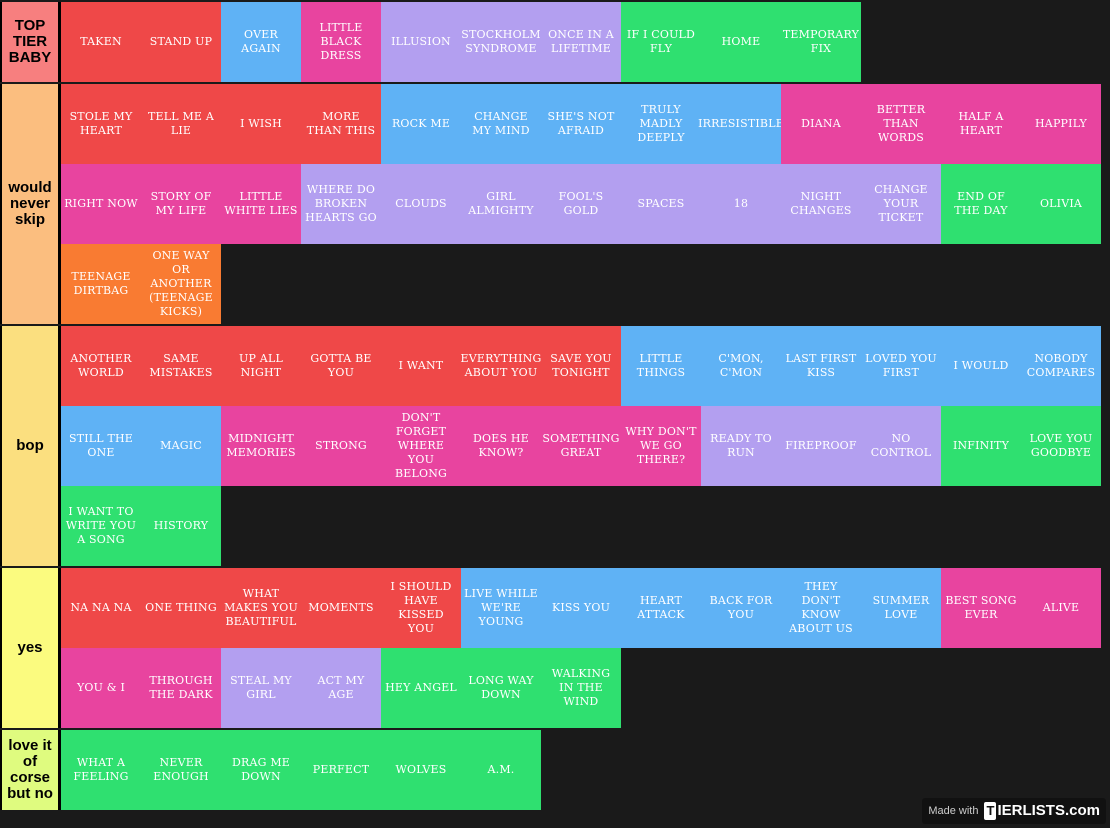  What do you see at coordinates (741, 608) in the screenshot?
I see `song-tile: BACK FOR YOU` at bounding box center [741, 608].